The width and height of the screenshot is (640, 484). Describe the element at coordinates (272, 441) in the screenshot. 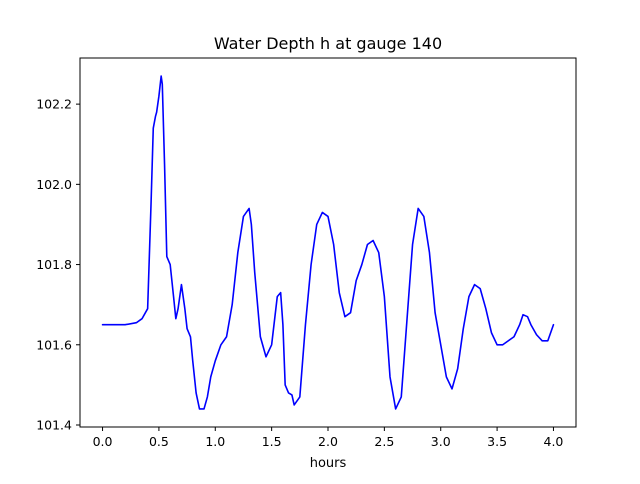

I see `x-tick-label: 1.5` at that location.